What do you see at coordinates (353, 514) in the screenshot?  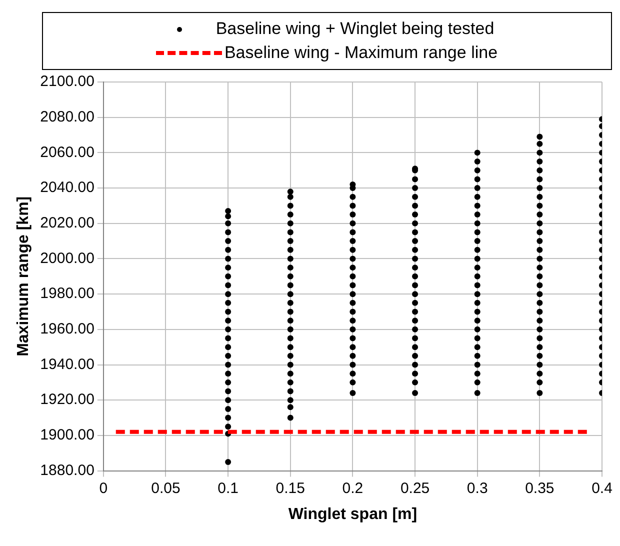 I see `x-axis-title: Winglet span [m]` at bounding box center [353, 514].